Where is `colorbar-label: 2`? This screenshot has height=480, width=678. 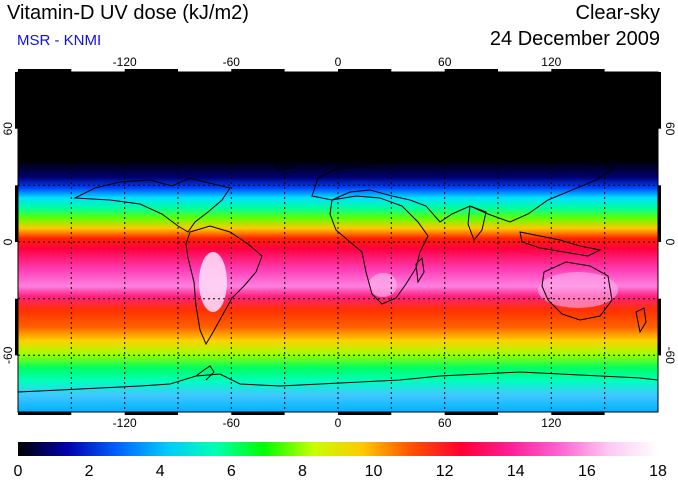
colorbar-label: 2 is located at coordinates (89, 471).